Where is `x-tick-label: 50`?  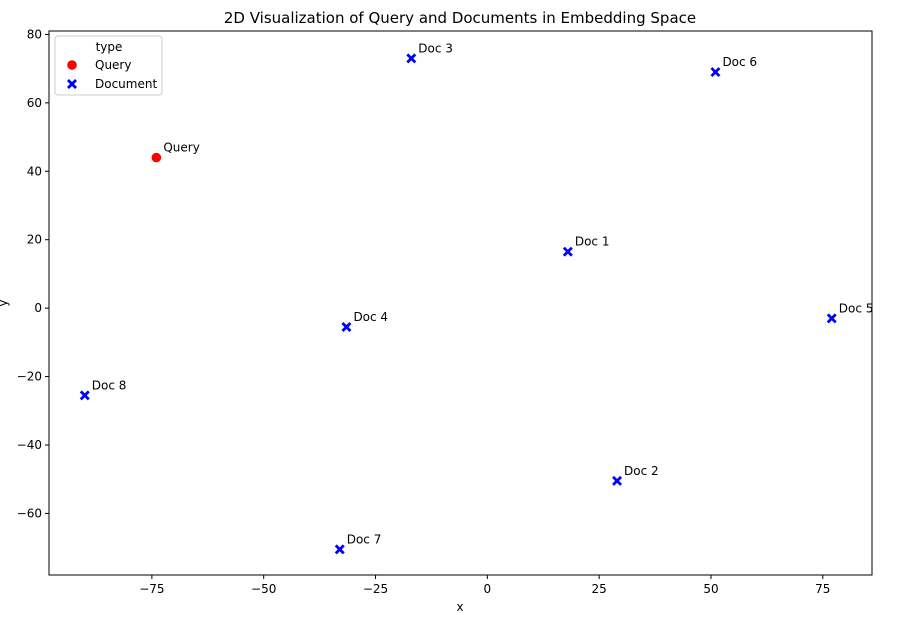
x-tick-label: 50 is located at coordinates (710, 589).